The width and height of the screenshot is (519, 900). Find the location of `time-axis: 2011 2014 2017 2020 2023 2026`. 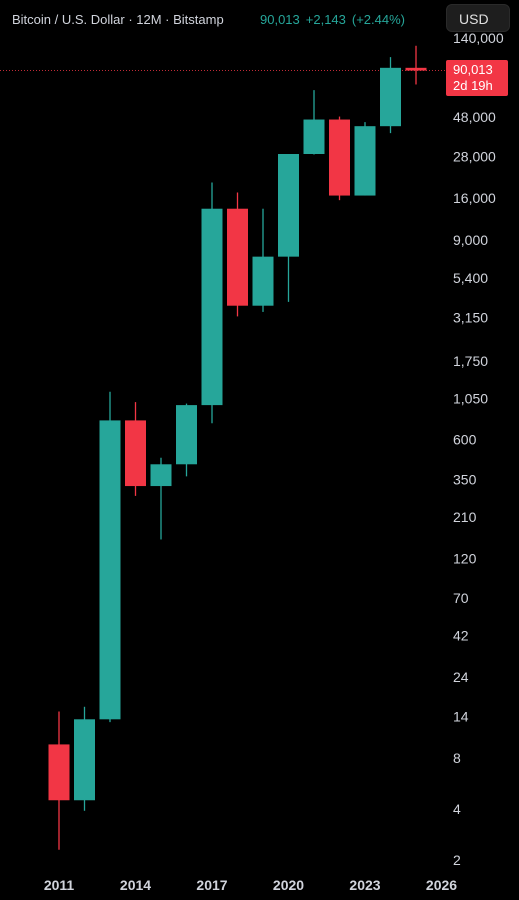

time-axis: 2011 2014 2017 2020 2023 2026 is located at coordinates (250, 885).